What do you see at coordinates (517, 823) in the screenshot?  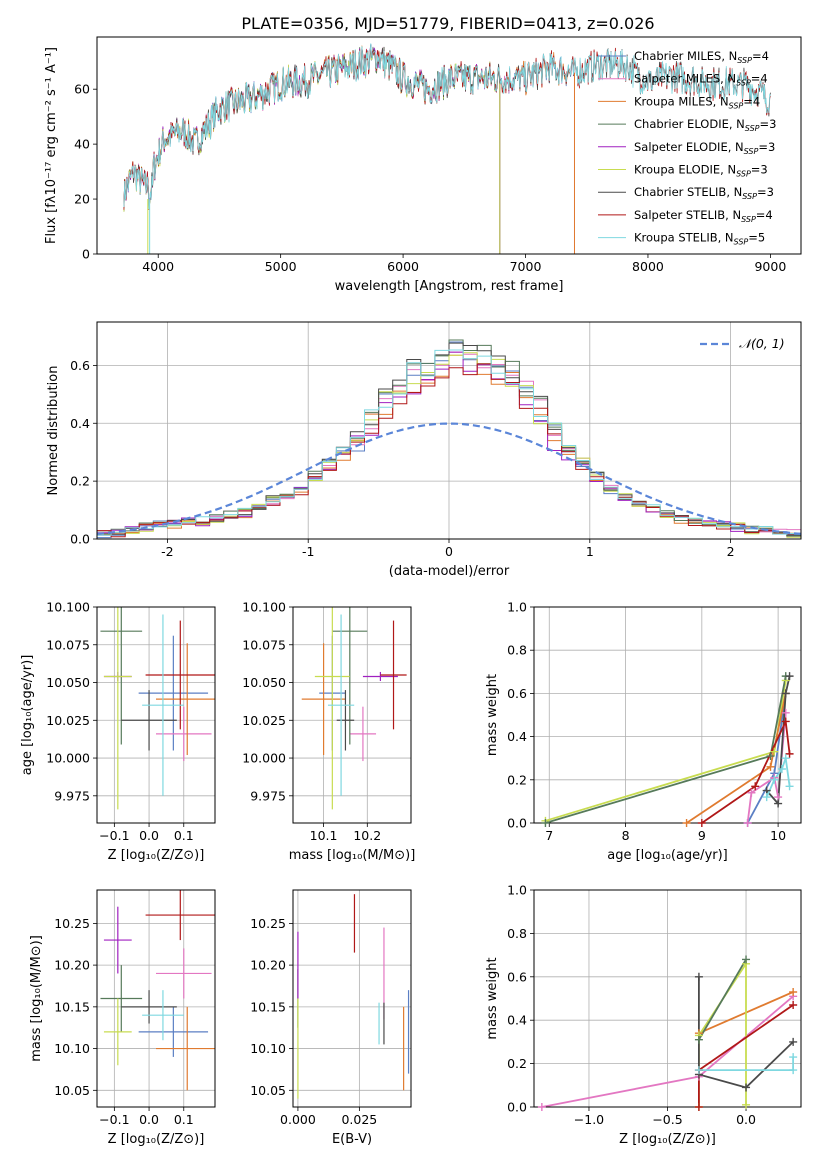 I see `y-tick-label: 0.0` at bounding box center [517, 823].